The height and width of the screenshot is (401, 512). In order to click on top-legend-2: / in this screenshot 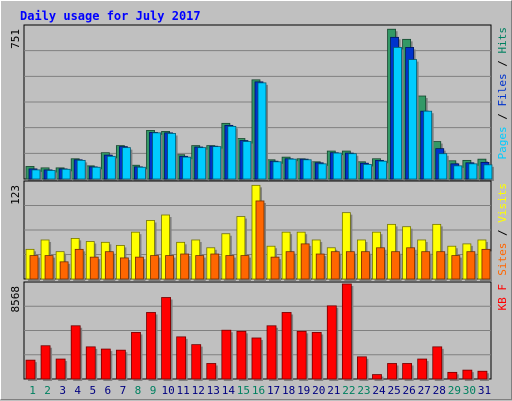, I will do `click(502, 119)`.